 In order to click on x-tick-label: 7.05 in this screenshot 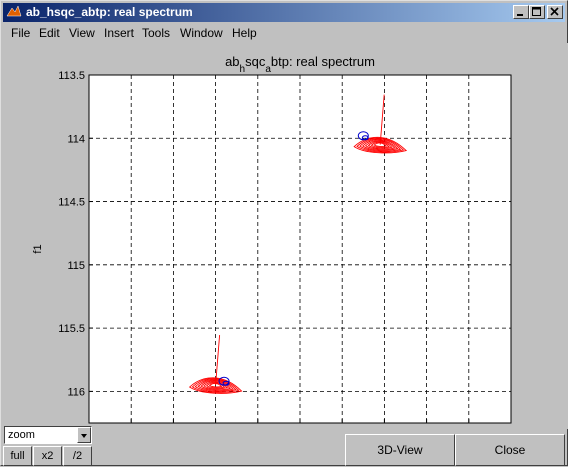, I will do `click(257, 428)`.